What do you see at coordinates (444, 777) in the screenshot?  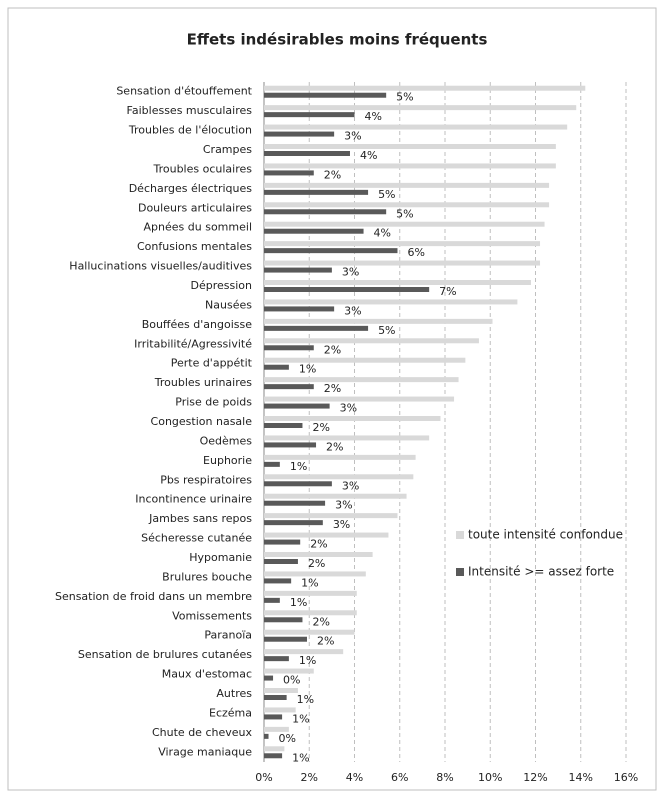 I see `x-tick-label: 8%` at bounding box center [444, 777].